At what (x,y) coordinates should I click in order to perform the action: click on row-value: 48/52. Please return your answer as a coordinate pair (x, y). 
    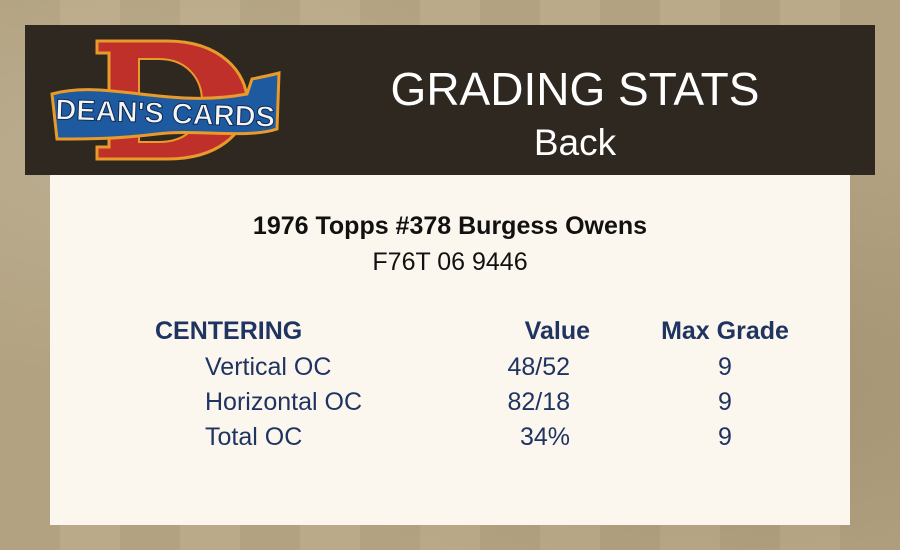
    Looking at the image, I should click on (538, 367).